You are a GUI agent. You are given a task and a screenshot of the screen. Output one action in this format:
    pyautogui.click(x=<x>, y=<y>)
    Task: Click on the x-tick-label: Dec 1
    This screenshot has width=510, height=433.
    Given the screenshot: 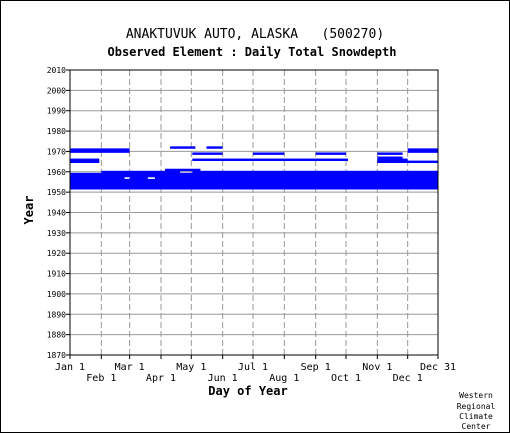 What is the action you would take?
    pyautogui.click(x=408, y=378)
    